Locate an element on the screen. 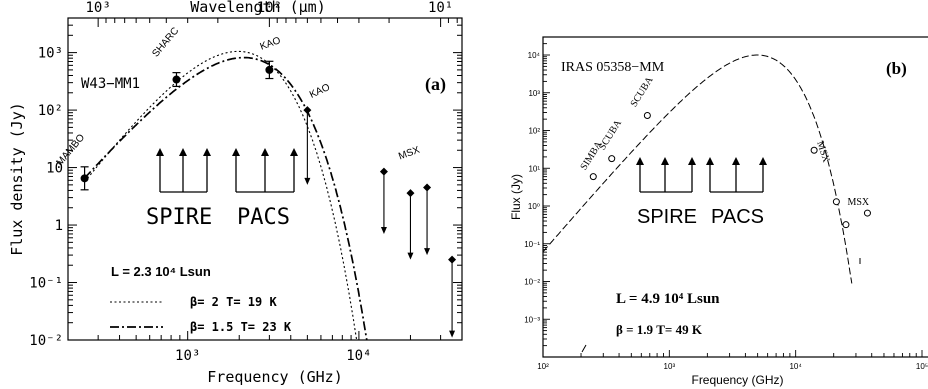  panel-a-ytick-label: 1 is located at coordinates (59, 226).